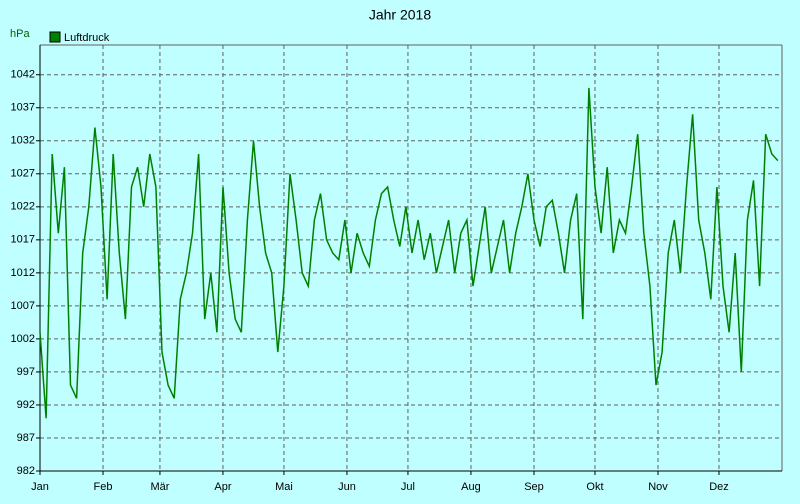 This screenshot has height=504, width=800. What do you see at coordinates (23, 108) in the screenshot?
I see `y-tick-label: 1037` at bounding box center [23, 108].